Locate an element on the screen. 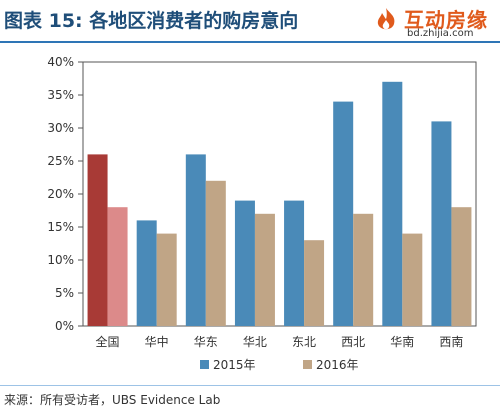 The height and width of the screenshot is (415, 500). y-tick-label: 20% is located at coordinates (60, 194).